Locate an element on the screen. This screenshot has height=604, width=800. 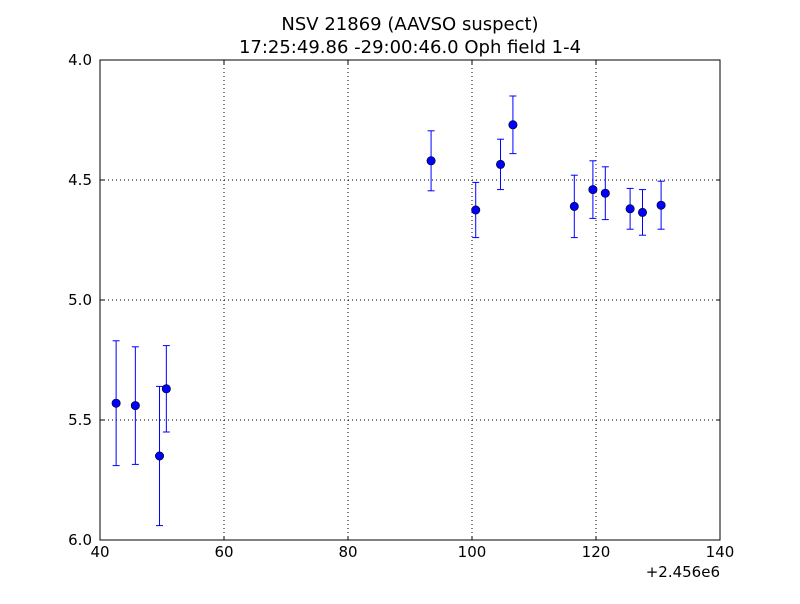
chart-title-line-1: NSV 21869 (AAVSO suspect) is located at coordinates (409, 24).